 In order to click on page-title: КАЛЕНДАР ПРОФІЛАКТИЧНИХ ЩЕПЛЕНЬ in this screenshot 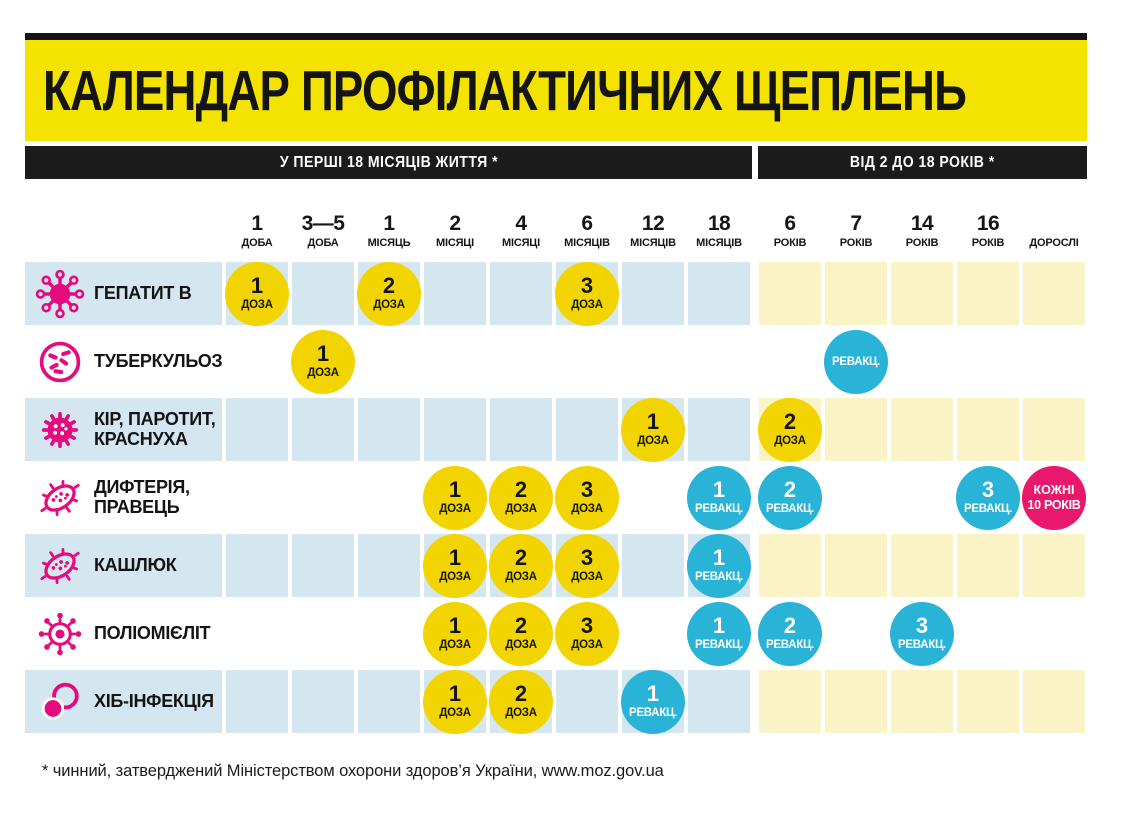, I will do `click(505, 90)`.